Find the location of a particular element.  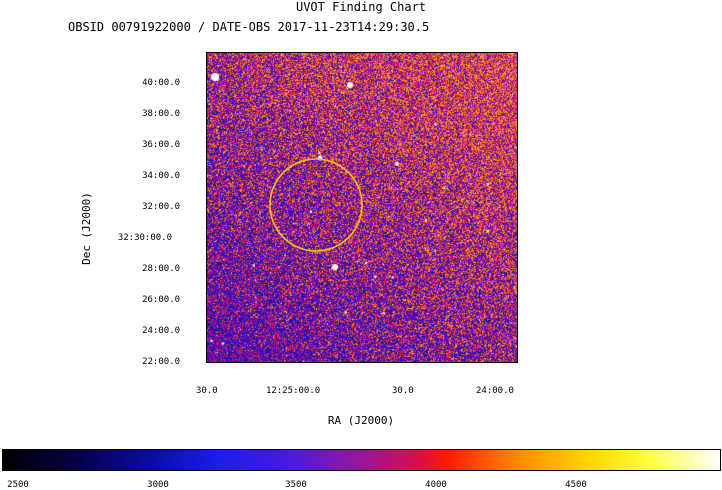

colorbar-tick-label: 4500 is located at coordinates (576, 485).